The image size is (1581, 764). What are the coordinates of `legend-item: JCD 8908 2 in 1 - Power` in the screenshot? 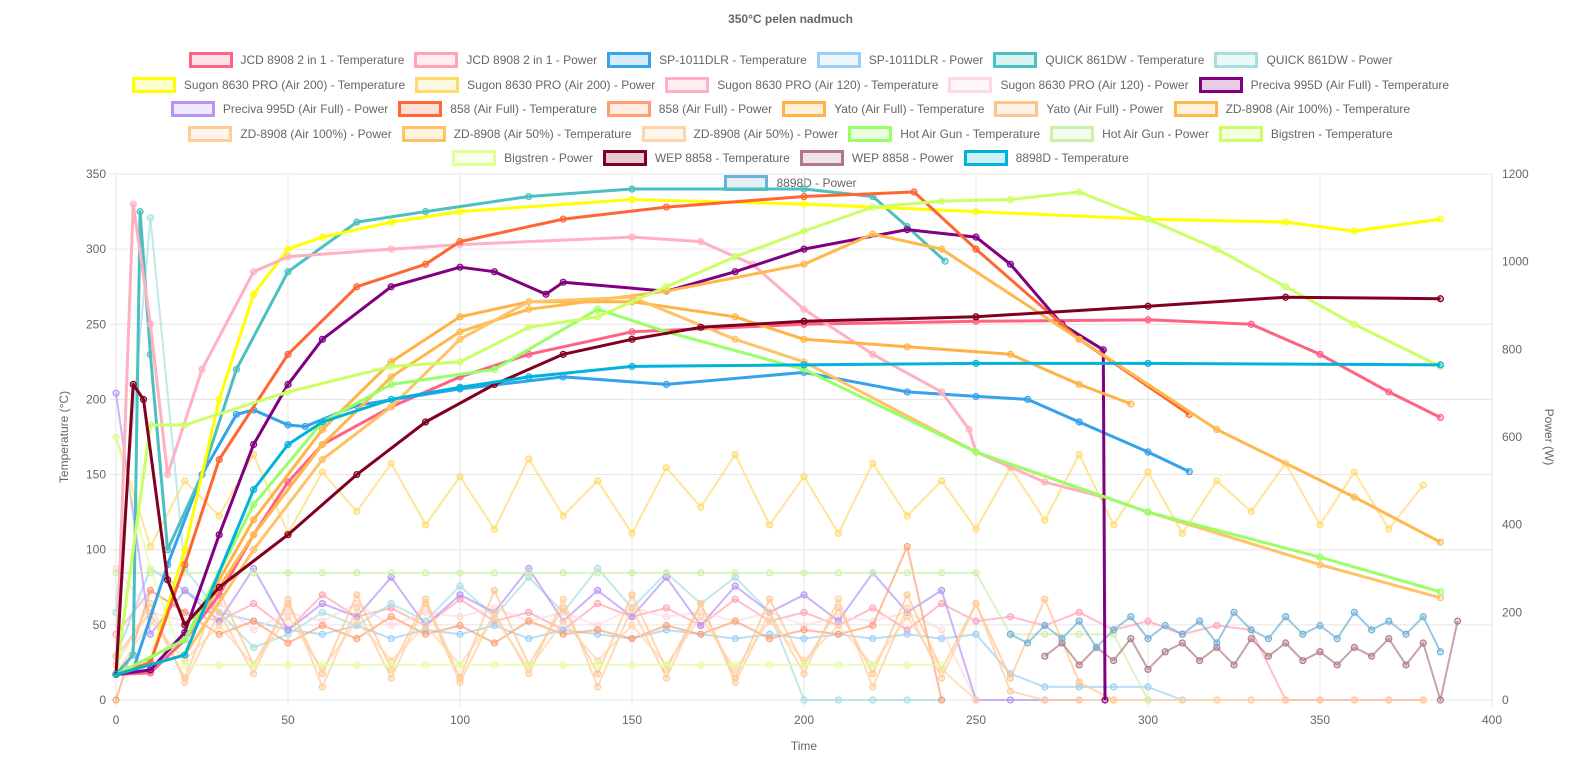 It's located at (505, 60).